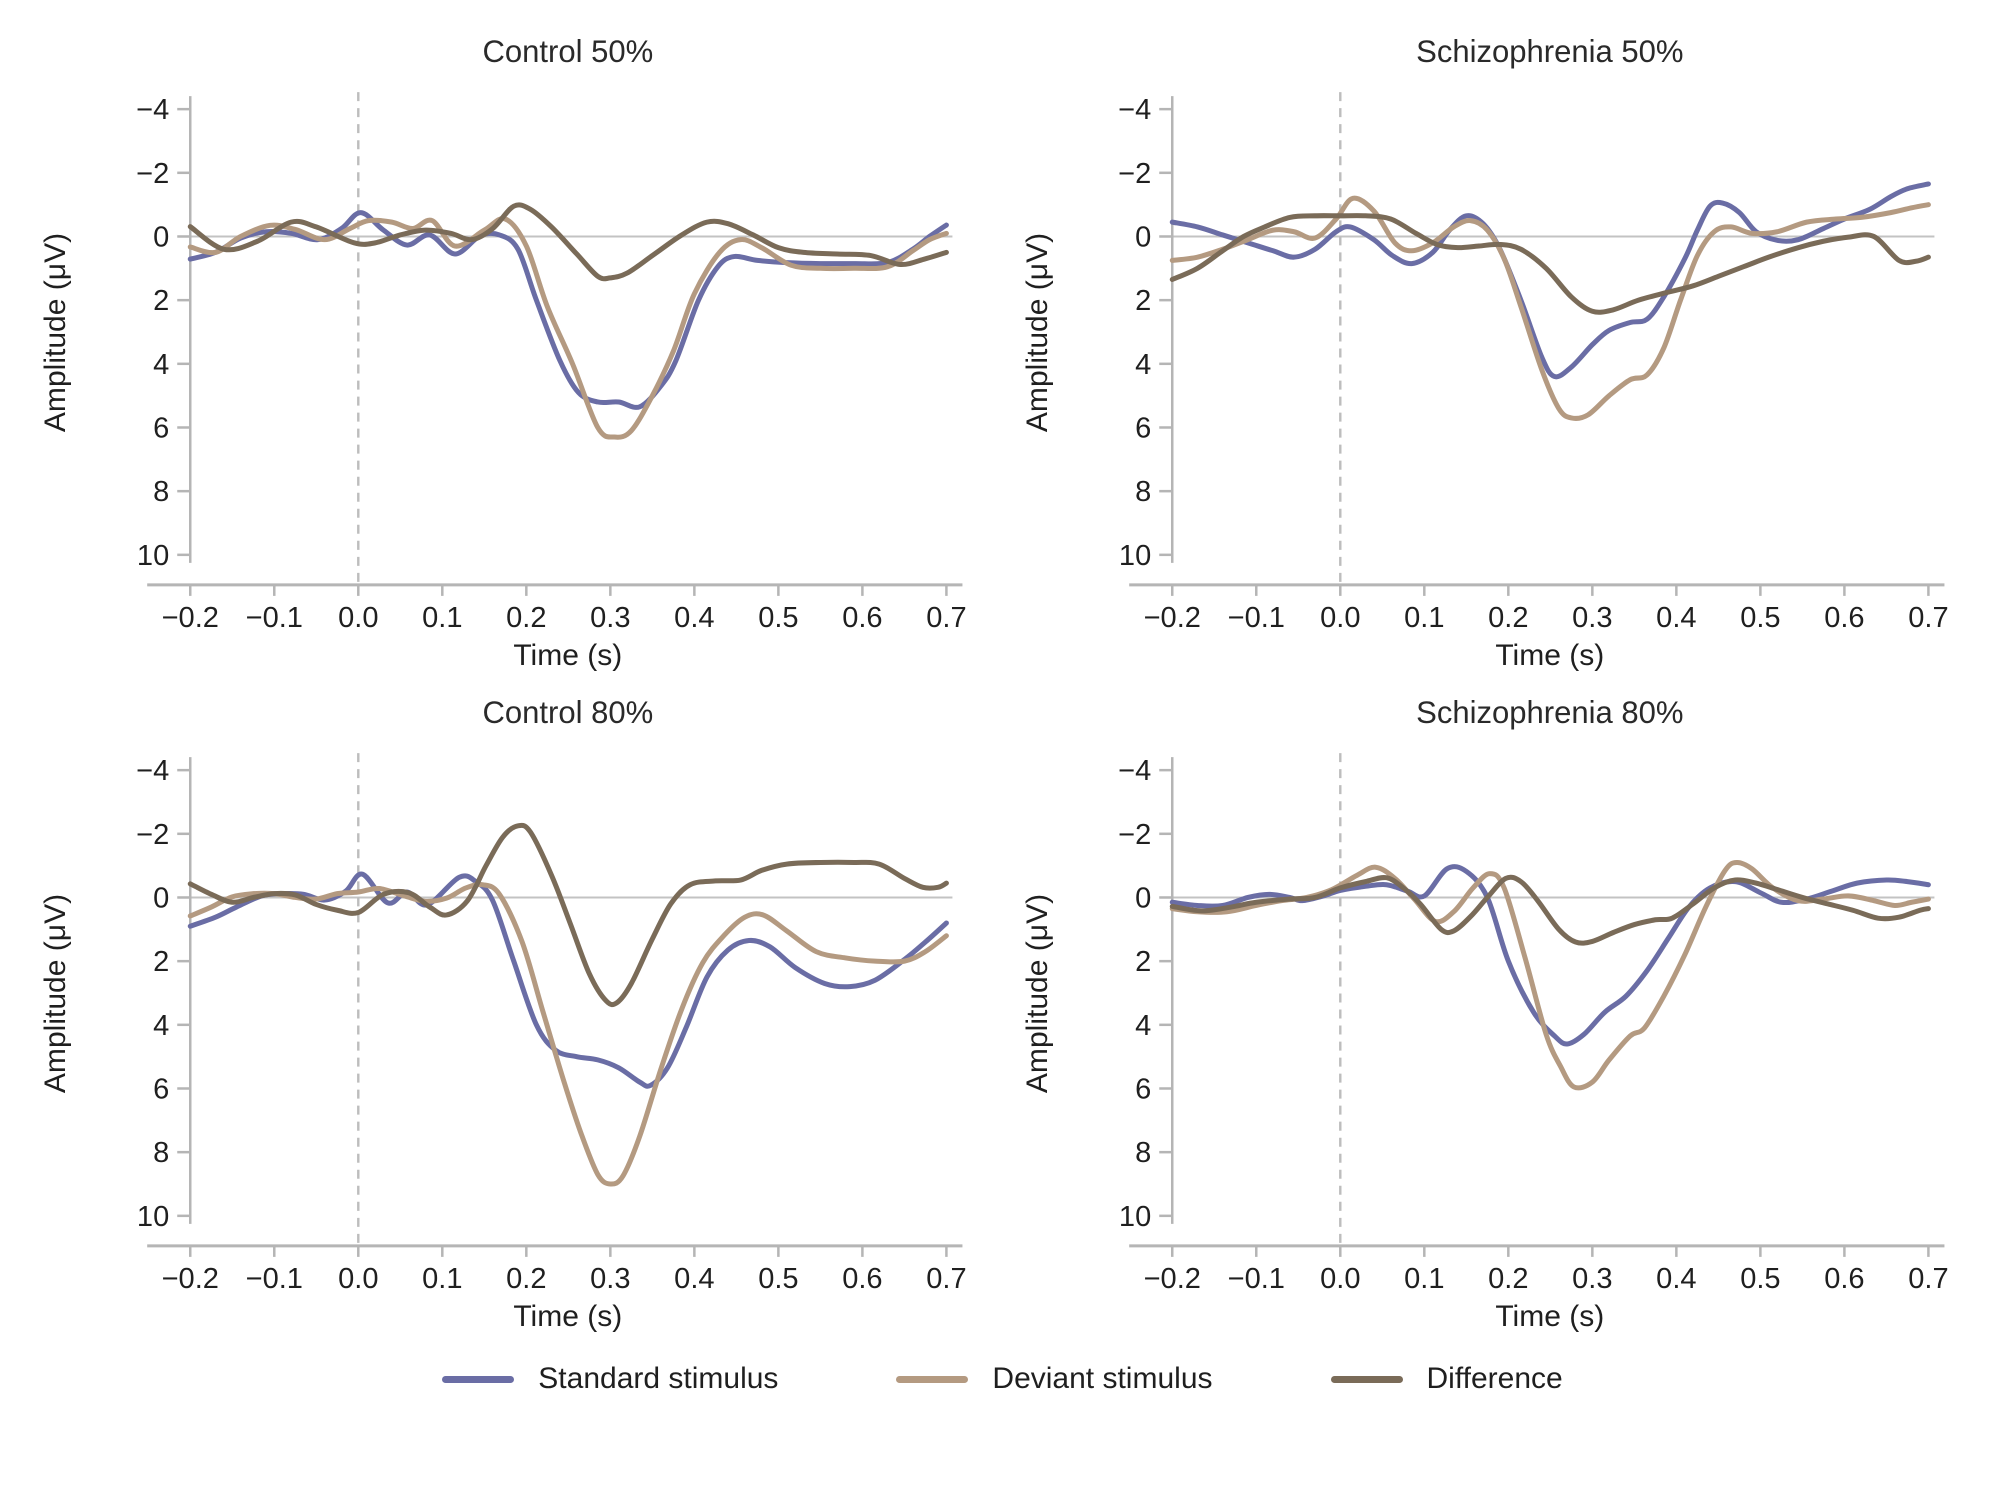 The height and width of the screenshot is (1487, 2005). Describe the element at coordinates (658, 1379) in the screenshot. I see `legend-label: Standard stimulus` at that location.